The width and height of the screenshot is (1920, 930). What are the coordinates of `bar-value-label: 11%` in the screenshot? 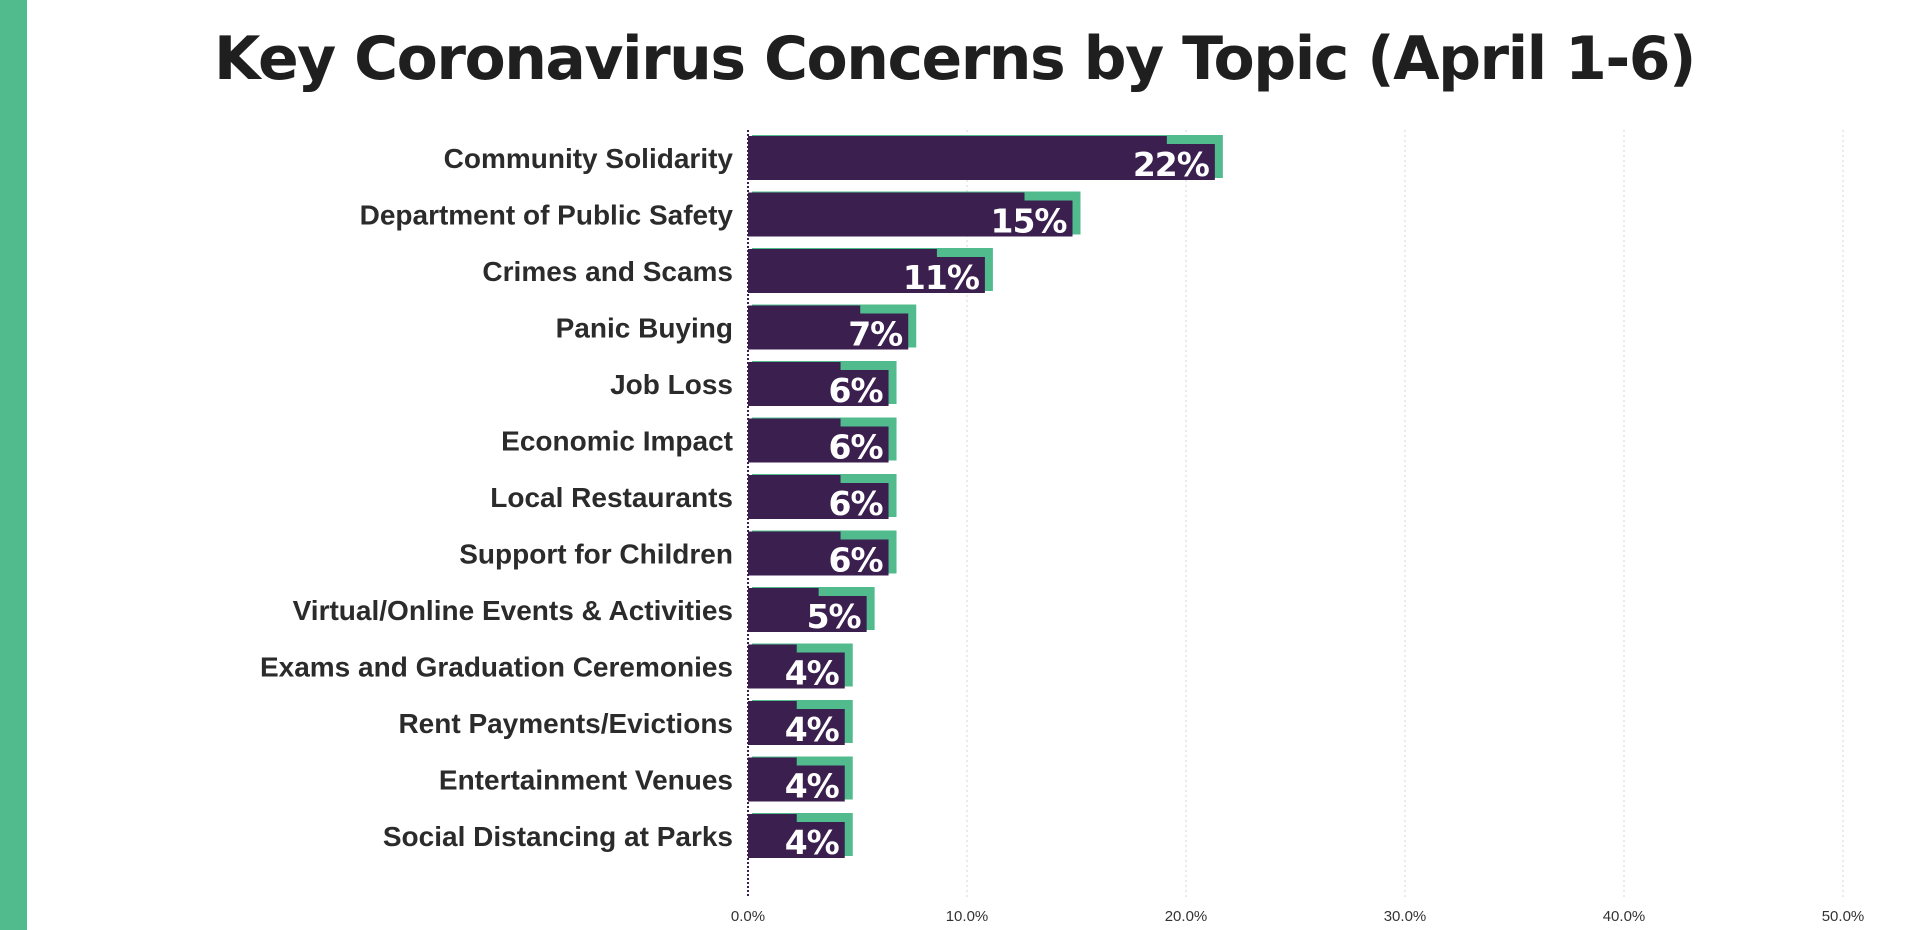 It's located at (941, 277).